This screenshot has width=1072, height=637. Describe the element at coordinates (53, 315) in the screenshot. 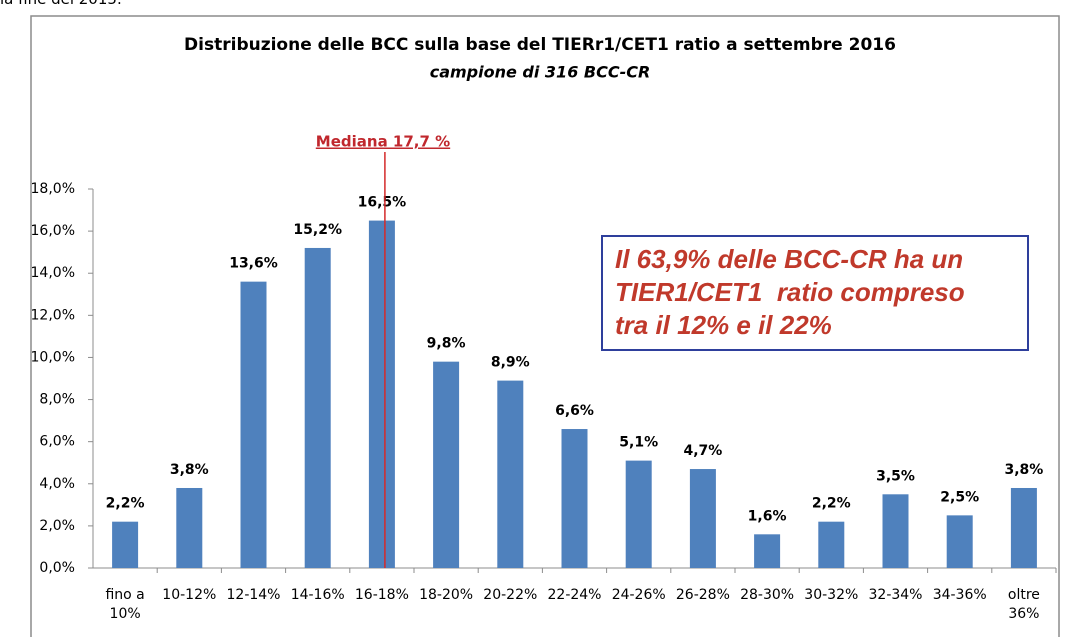

I see `y-tick-label: 12,0%` at that location.